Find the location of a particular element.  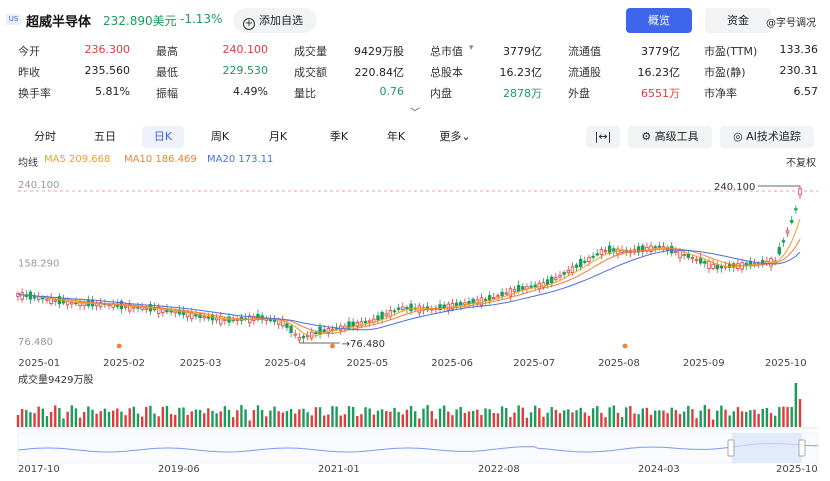

ai-tracking-button: ◎ AI技术追踪 is located at coordinates (767, 137).